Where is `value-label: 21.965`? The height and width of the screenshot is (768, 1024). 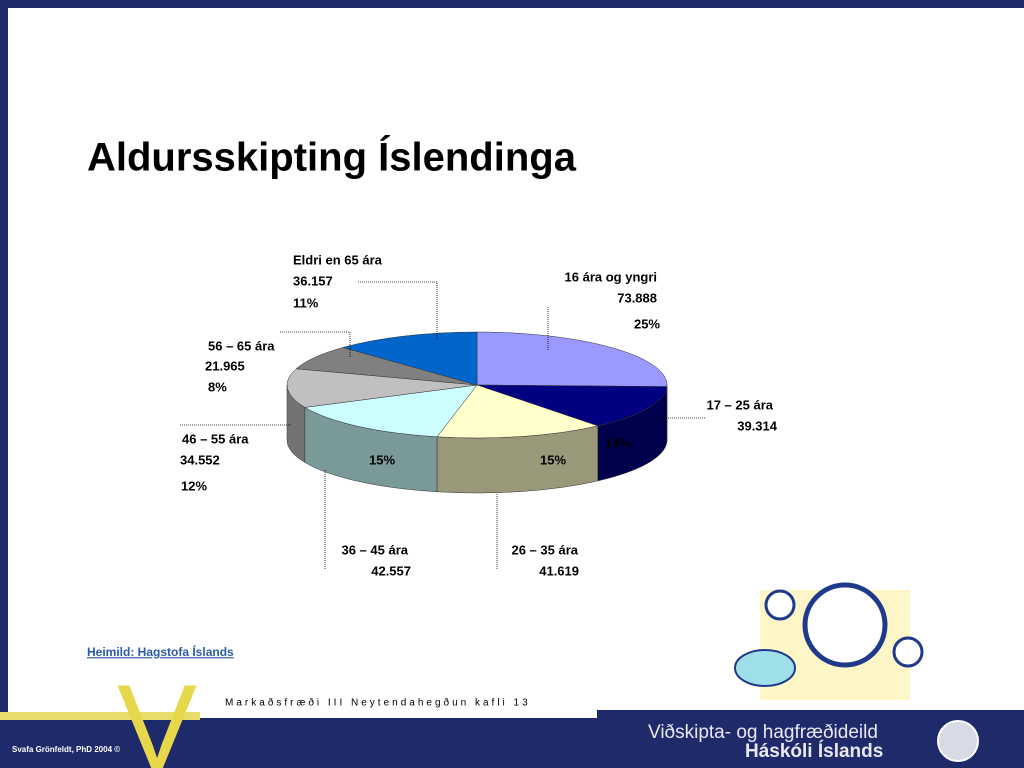
value-label: 21.965 is located at coordinates (225, 365).